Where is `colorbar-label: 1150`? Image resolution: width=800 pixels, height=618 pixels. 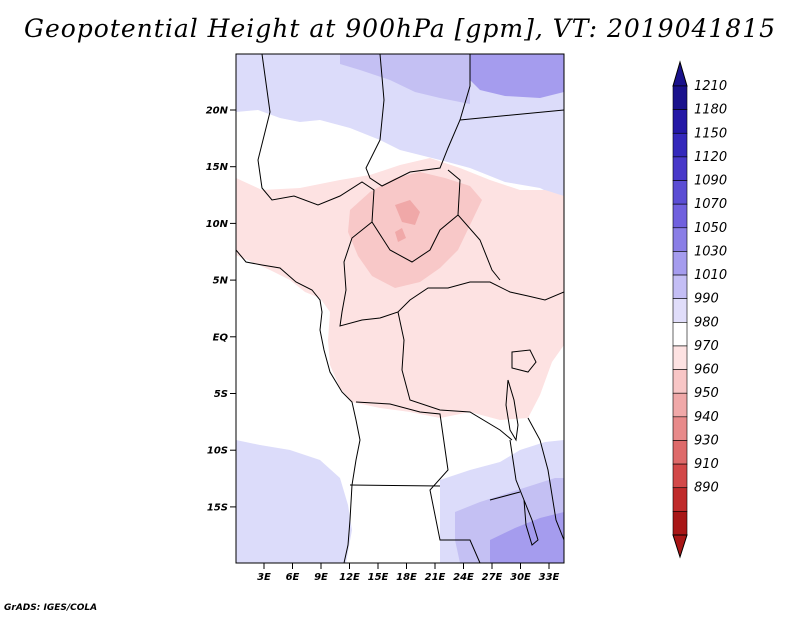
colorbar-label: 1150 is located at coordinates (710, 133).